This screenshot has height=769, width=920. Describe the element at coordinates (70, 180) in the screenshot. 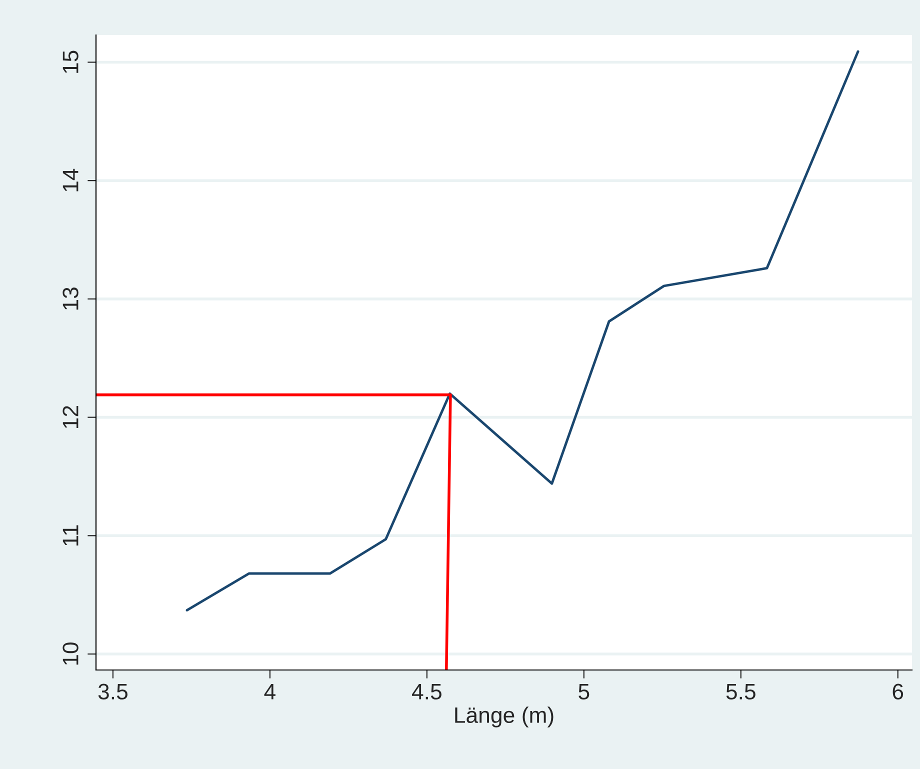

I see `y-tick-label: 14` at that location.